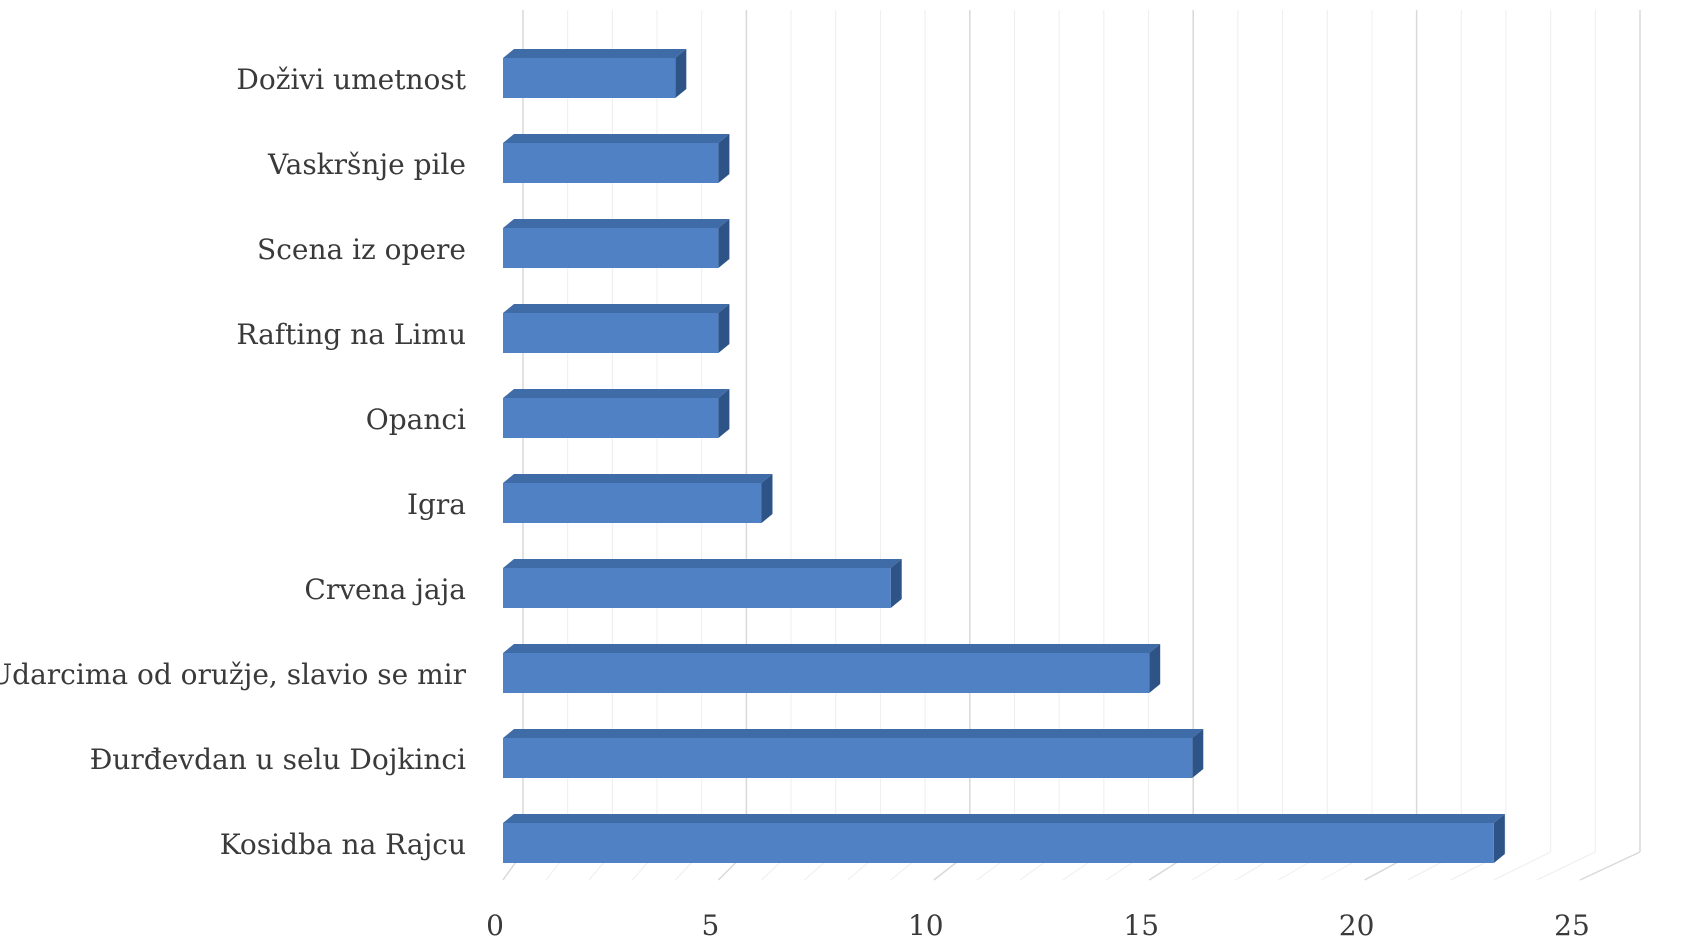 Image resolution: width=1684 pixels, height=940 pixels. What do you see at coordinates (416, 419) in the screenshot?
I see `category-label: Opanci` at bounding box center [416, 419].